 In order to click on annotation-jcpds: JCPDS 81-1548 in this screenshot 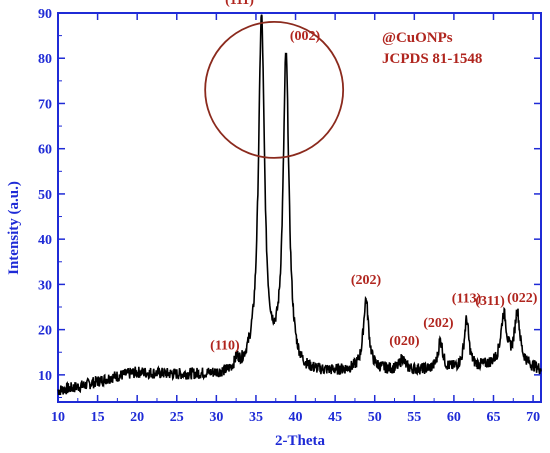, I will do `click(432, 59)`.